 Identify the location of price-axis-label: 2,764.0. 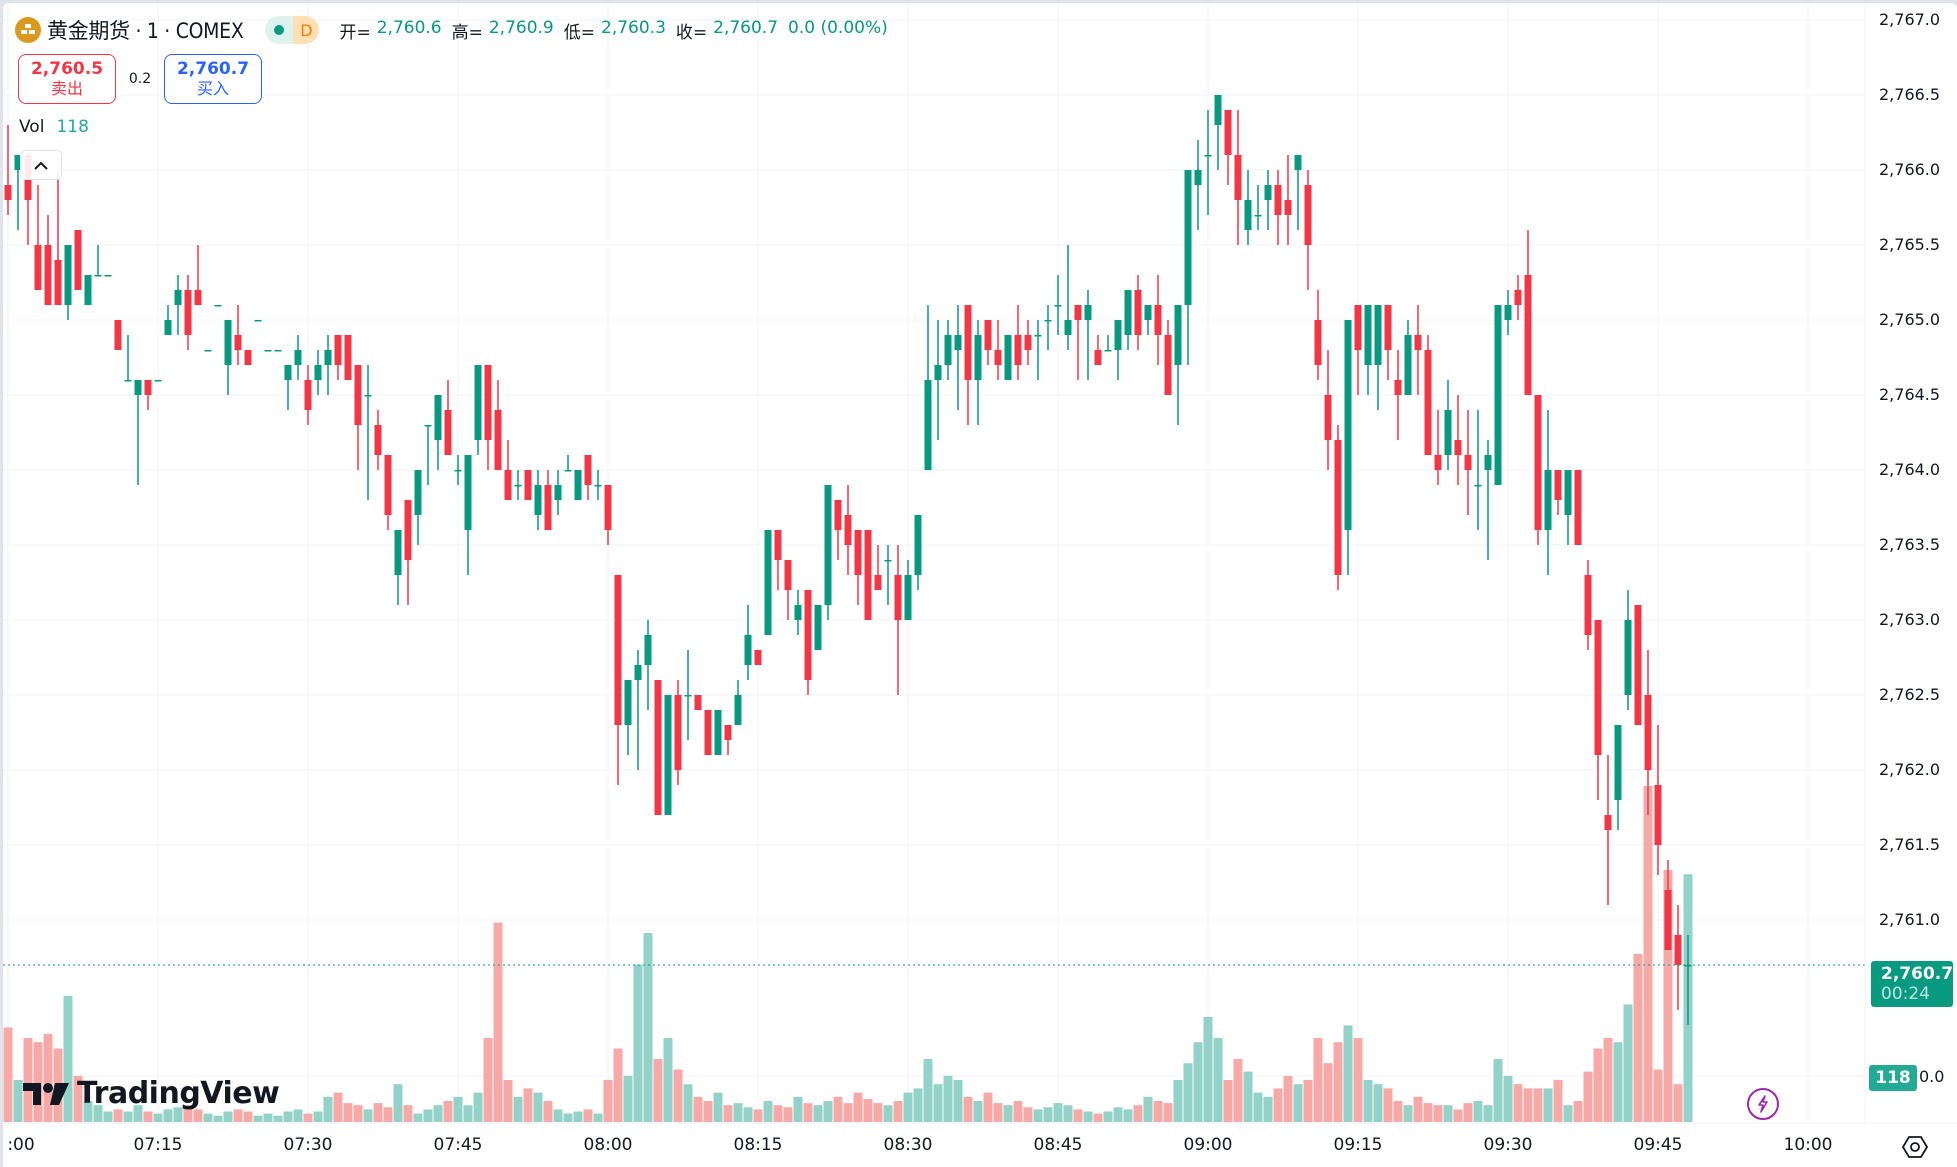
(1910, 469).